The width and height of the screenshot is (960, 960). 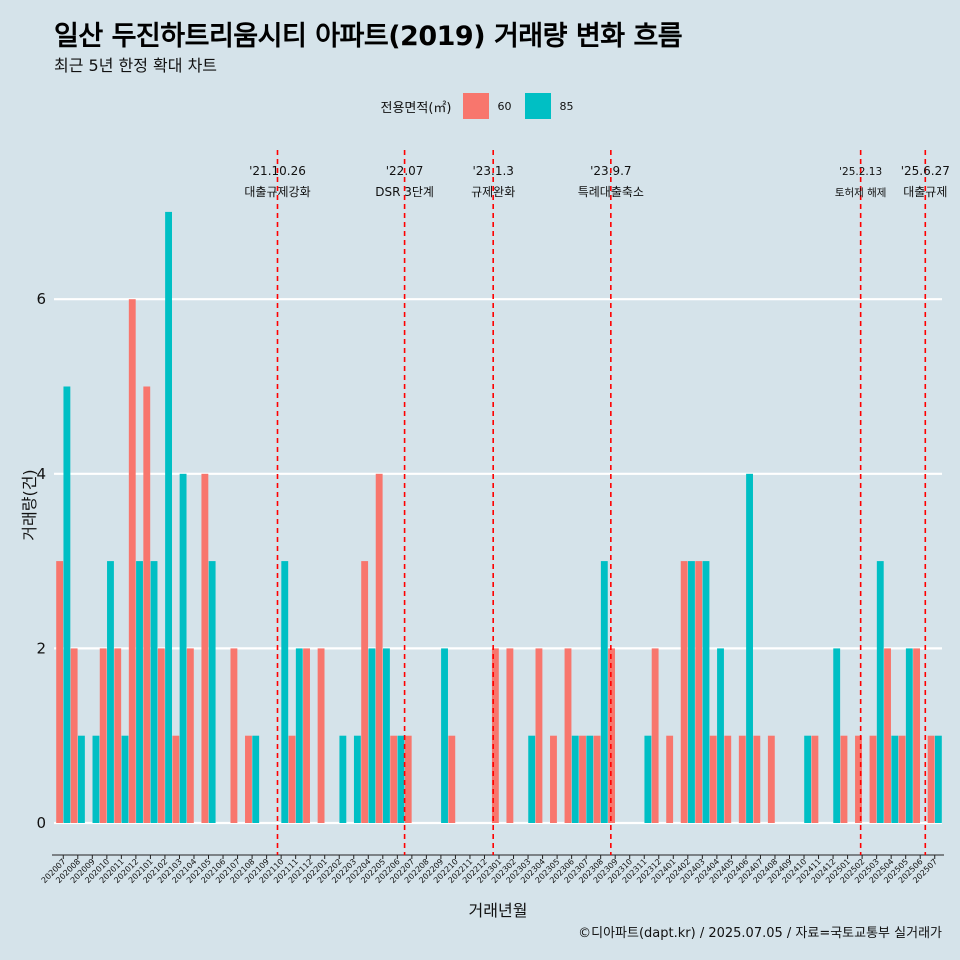 I want to click on y-tick-label-4: 4, so click(x=41, y=474).